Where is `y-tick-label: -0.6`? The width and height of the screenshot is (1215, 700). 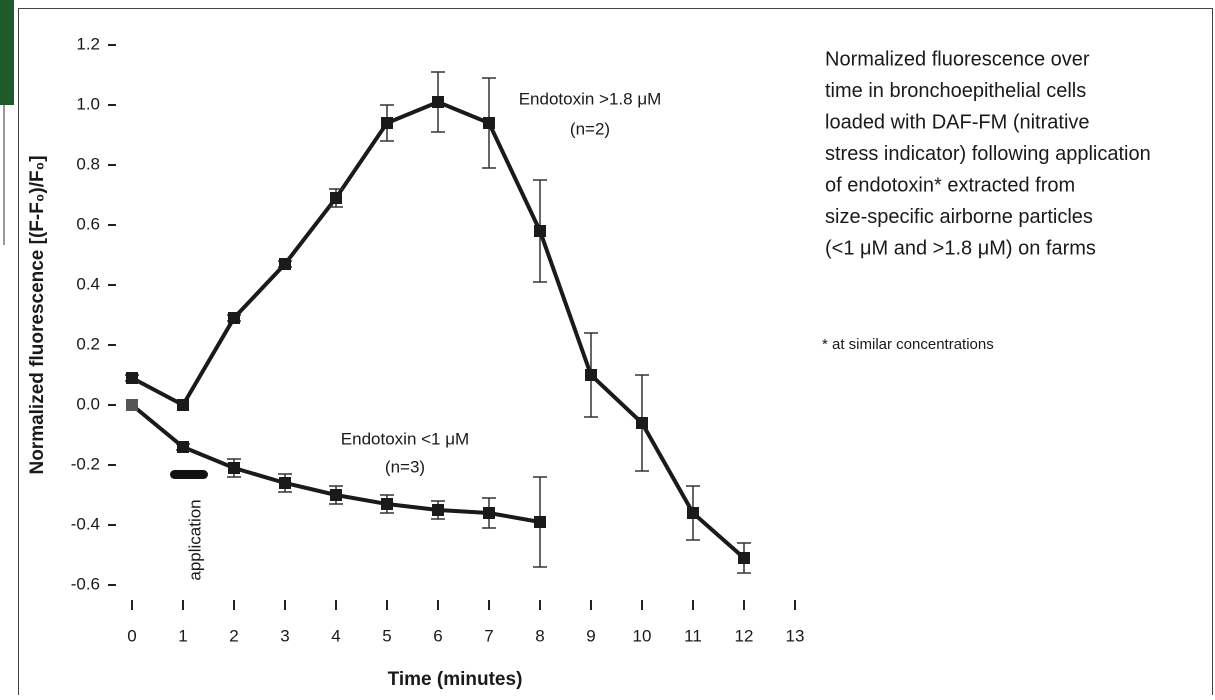
y-tick-label: -0.6 is located at coordinates (85, 583).